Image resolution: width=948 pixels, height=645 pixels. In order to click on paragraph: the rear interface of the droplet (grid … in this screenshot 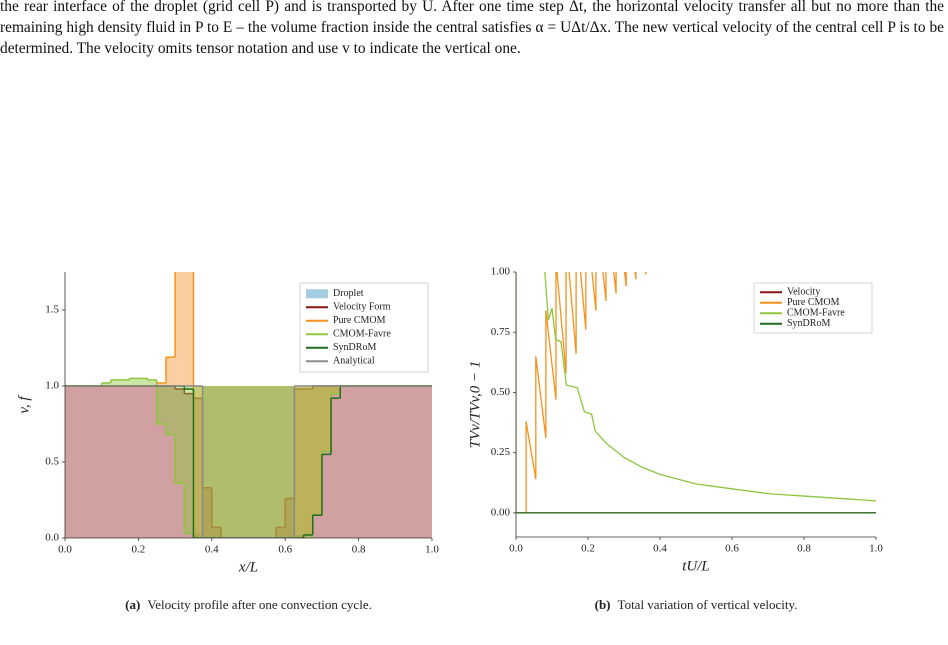, I will do `click(472, 28)`.